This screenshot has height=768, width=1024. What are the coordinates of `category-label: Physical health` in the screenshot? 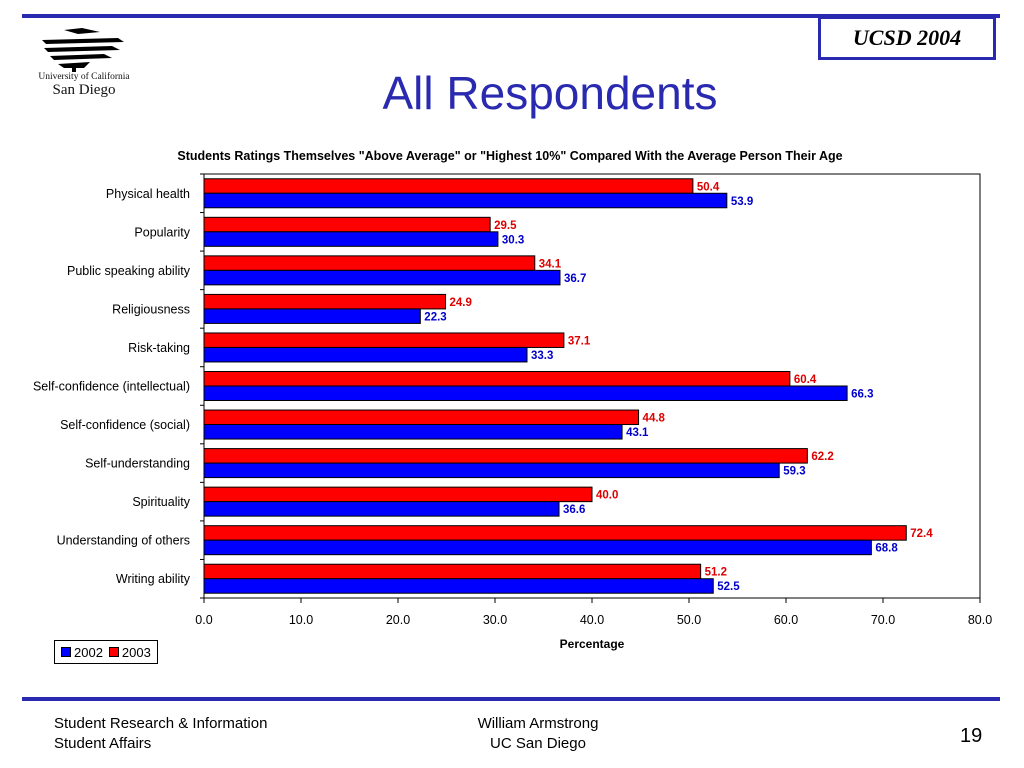 It's located at (148, 194).